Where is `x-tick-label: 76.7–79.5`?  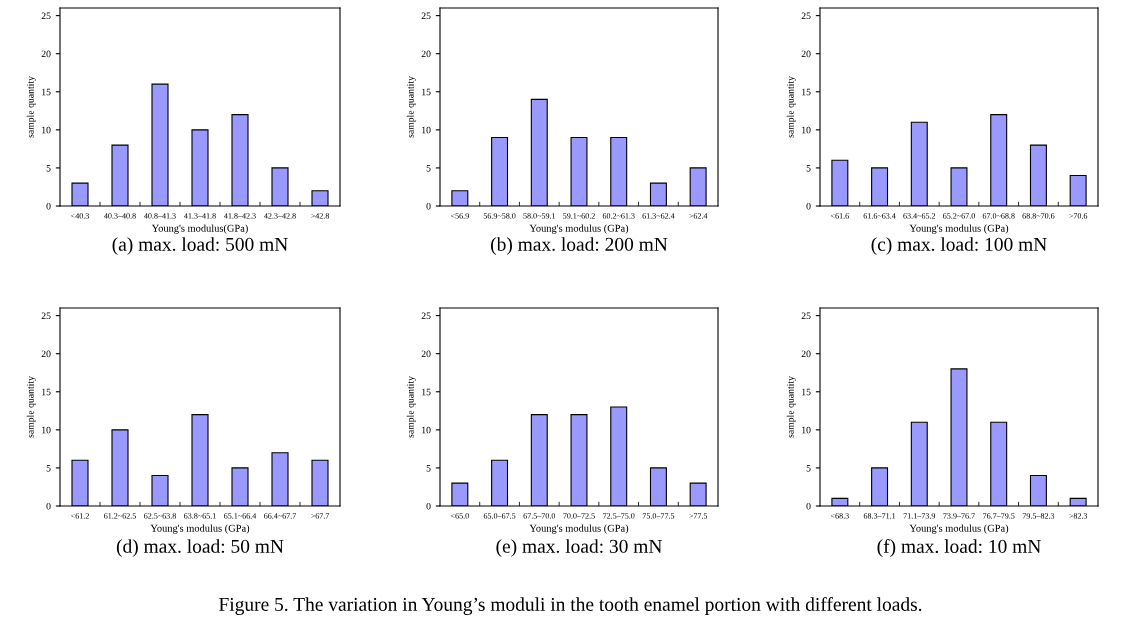 x-tick-label: 76.7–79.5 is located at coordinates (999, 516).